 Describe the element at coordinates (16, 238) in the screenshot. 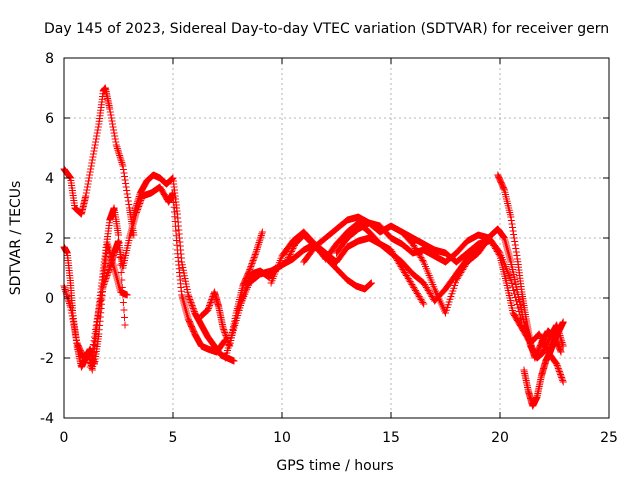

I see `y-axis-label: SDTVAR / TECUs` at that location.